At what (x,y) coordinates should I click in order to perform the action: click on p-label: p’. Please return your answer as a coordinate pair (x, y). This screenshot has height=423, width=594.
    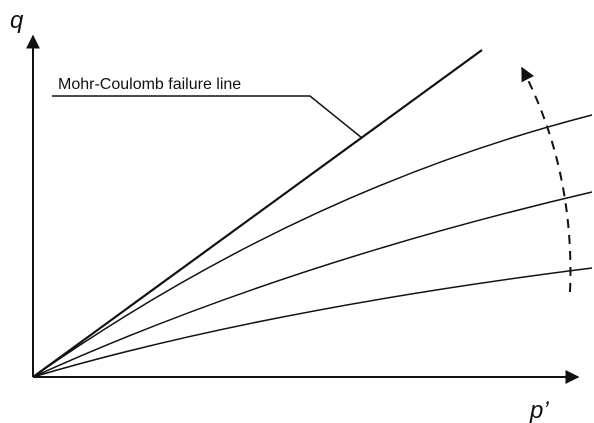
    Looking at the image, I should click on (539, 410).